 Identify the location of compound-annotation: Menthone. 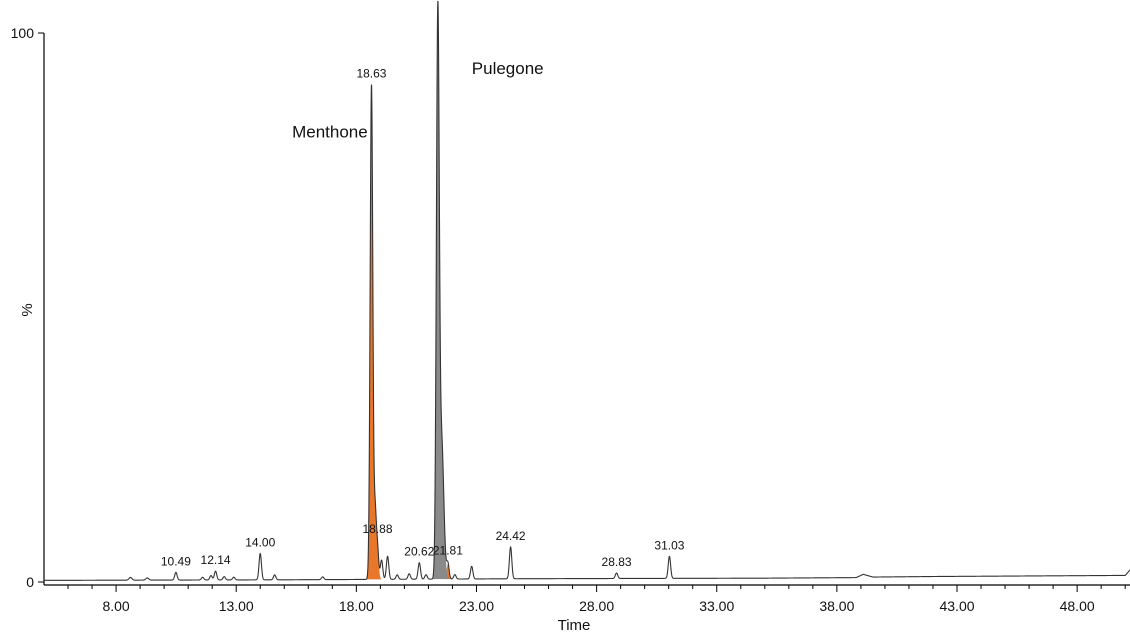
(330, 131).